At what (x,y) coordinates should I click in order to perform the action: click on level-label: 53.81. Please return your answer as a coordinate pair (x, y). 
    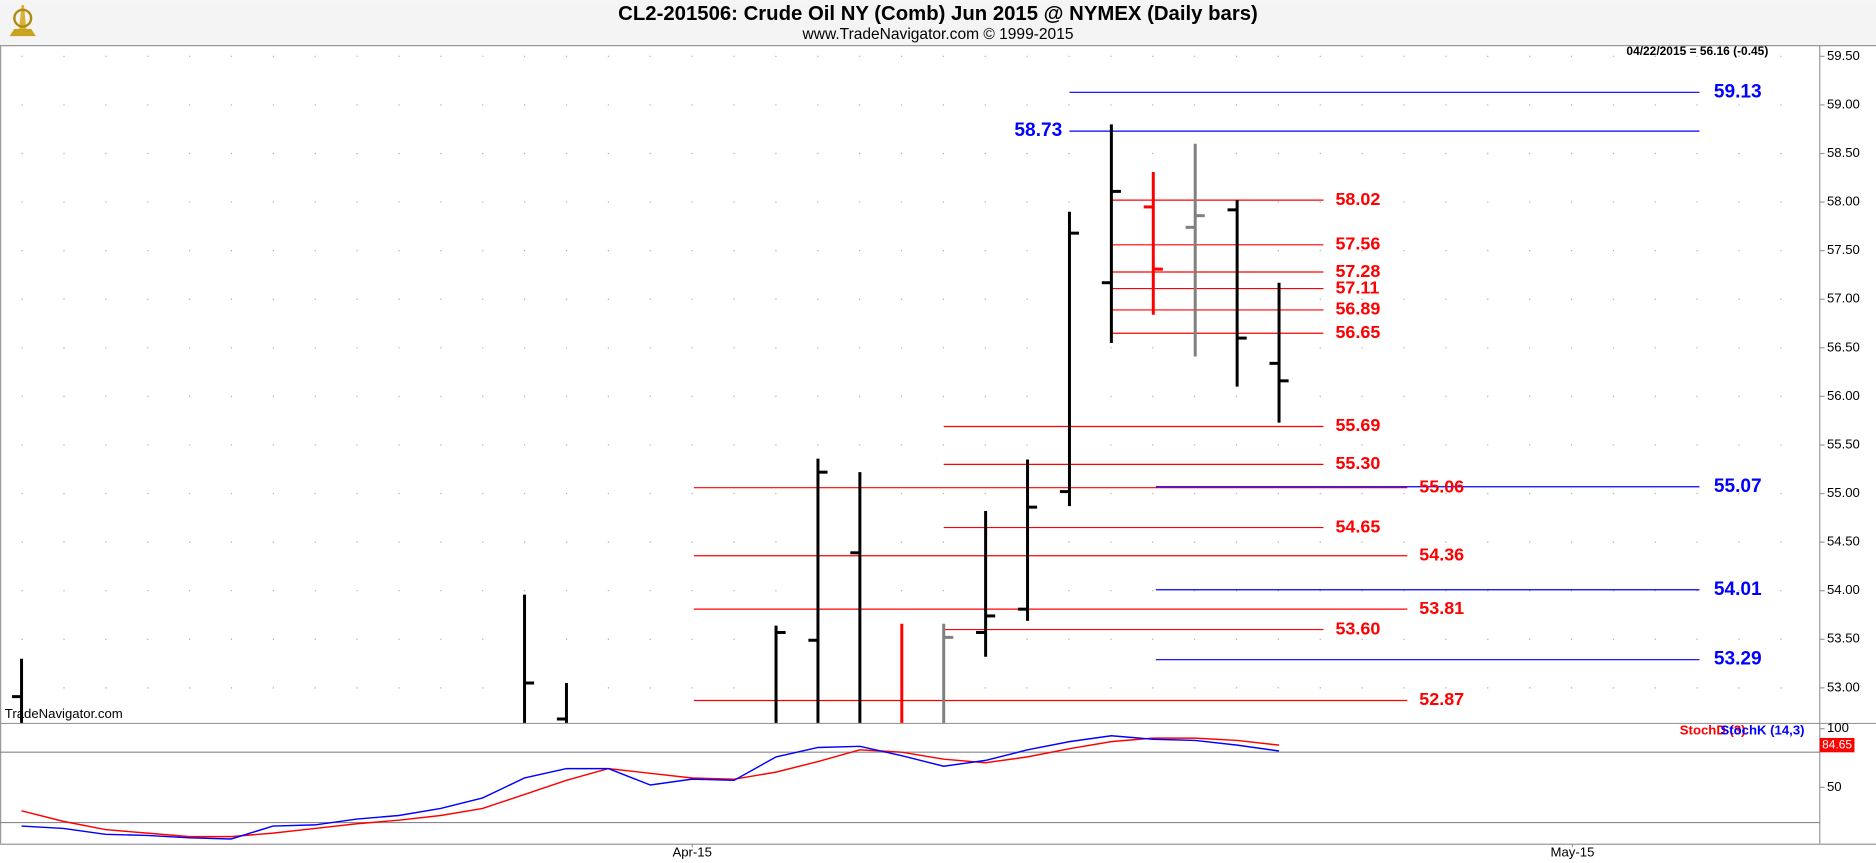
    Looking at the image, I should click on (1441, 608).